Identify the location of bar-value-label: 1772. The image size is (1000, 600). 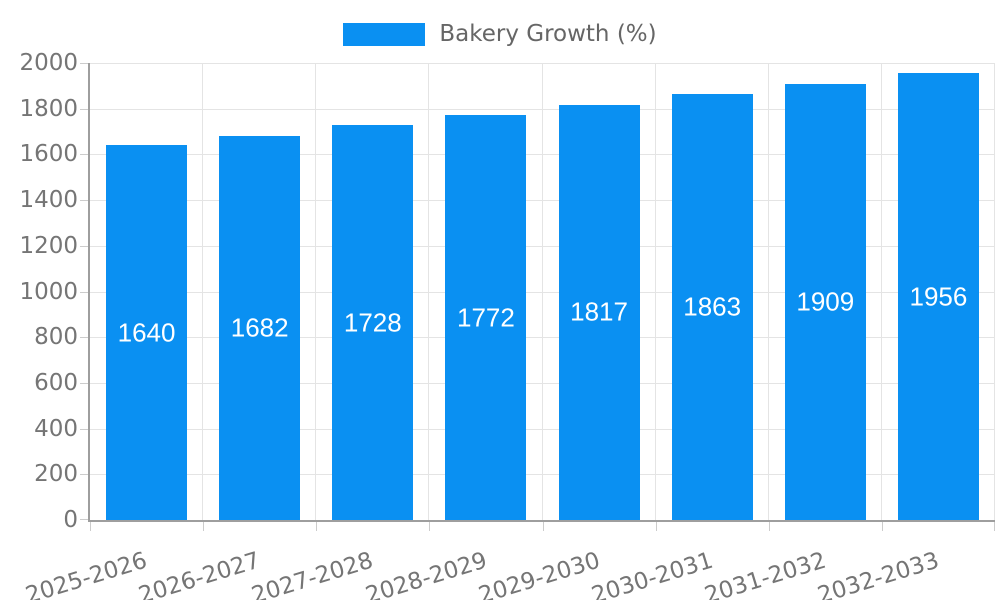
(486, 317).